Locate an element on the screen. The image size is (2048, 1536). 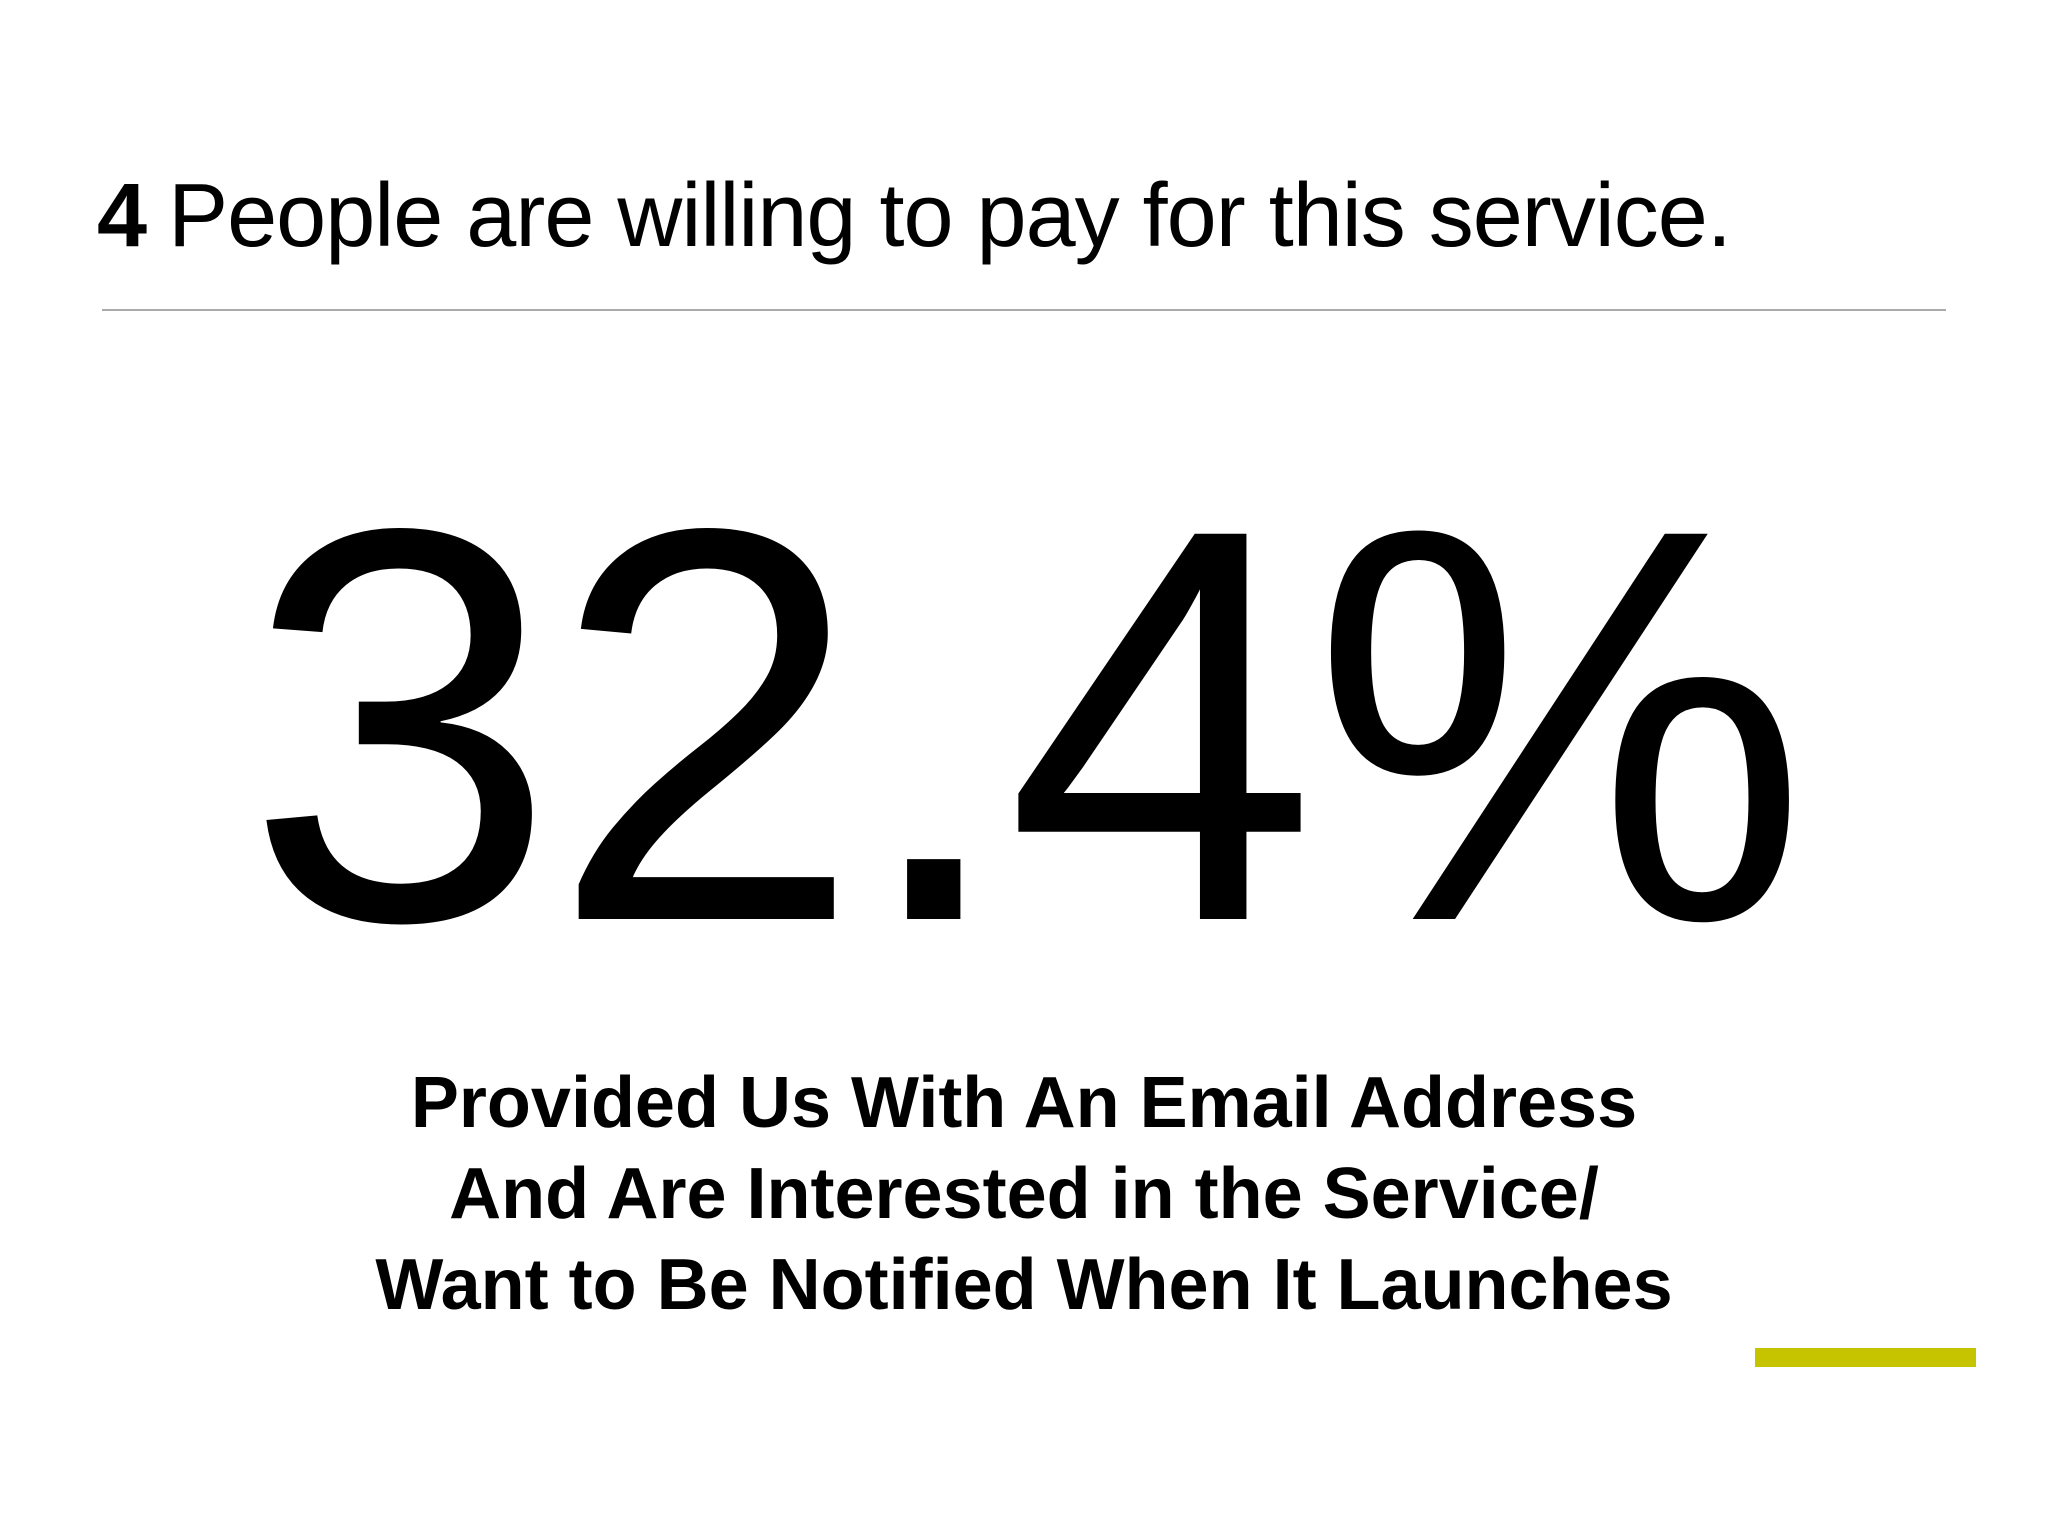
divider is located at coordinates (1024, 310).